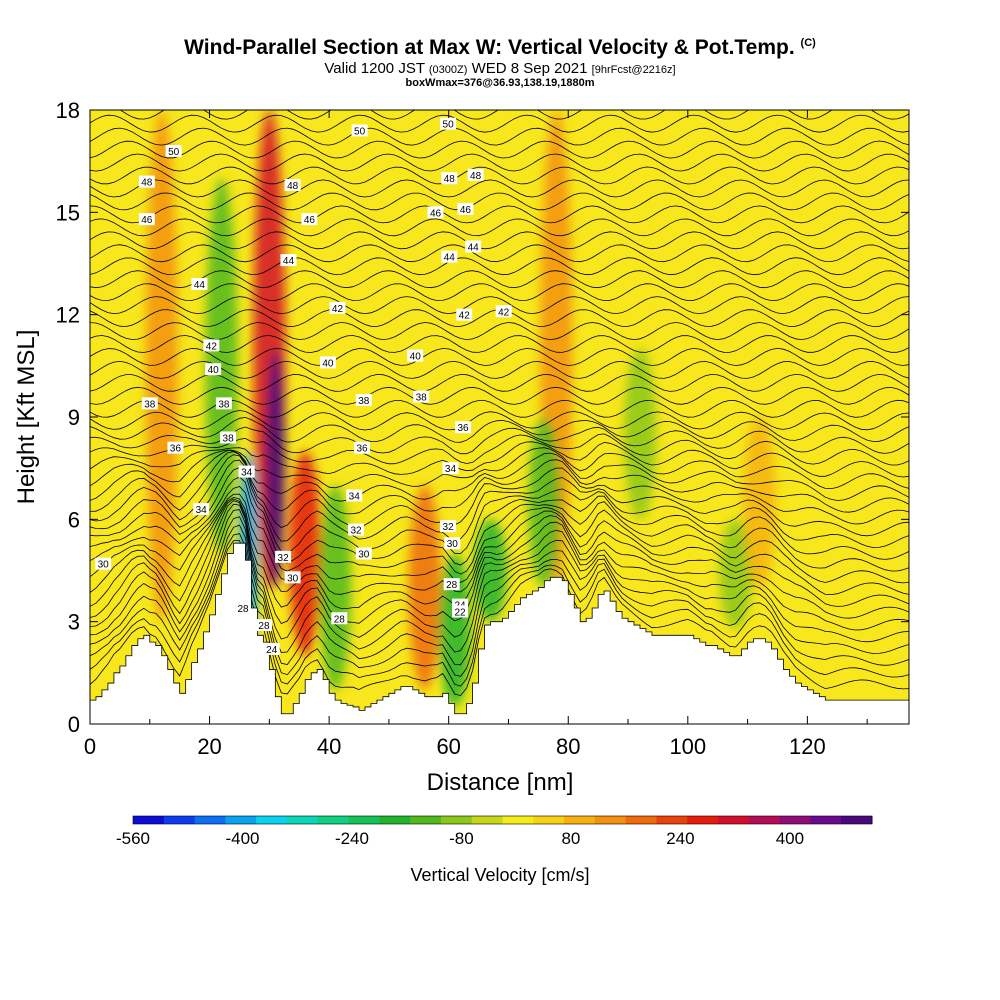 Image resolution: width=1000 pixels, height=1000 pixels. What do you see at coordinates (680, 838) in the screenshot?
I see `colorbar-tick-label: 240` at bounding box center [680, 838].